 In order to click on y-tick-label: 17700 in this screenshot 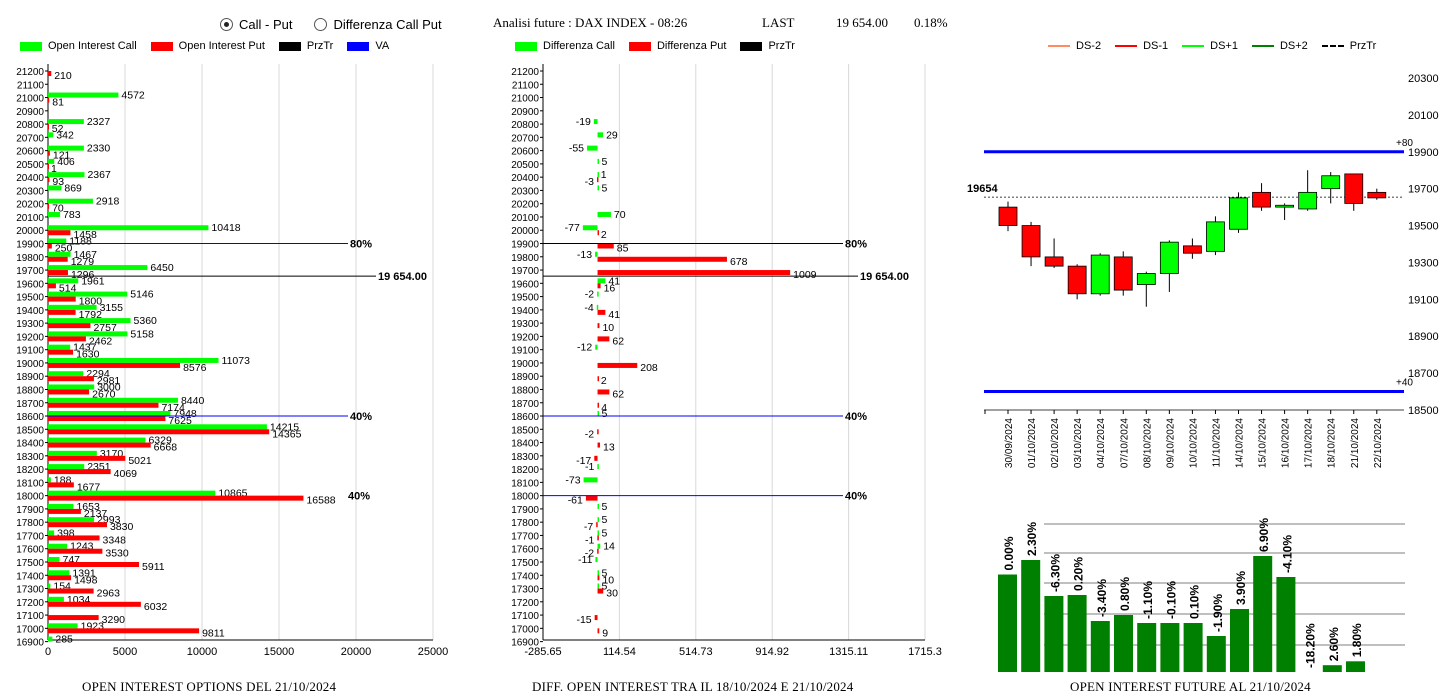, I will do `click(30, 536)`.